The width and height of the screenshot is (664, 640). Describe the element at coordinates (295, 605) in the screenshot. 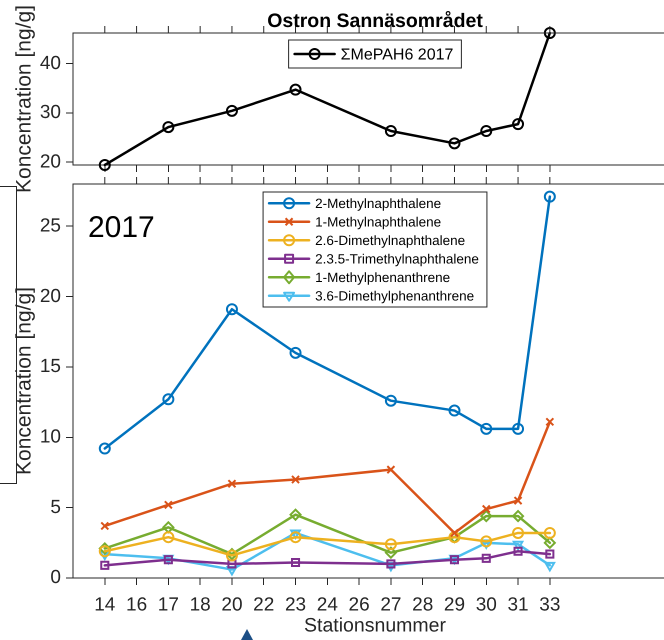

I see `x-tick-label: 23` at that location.